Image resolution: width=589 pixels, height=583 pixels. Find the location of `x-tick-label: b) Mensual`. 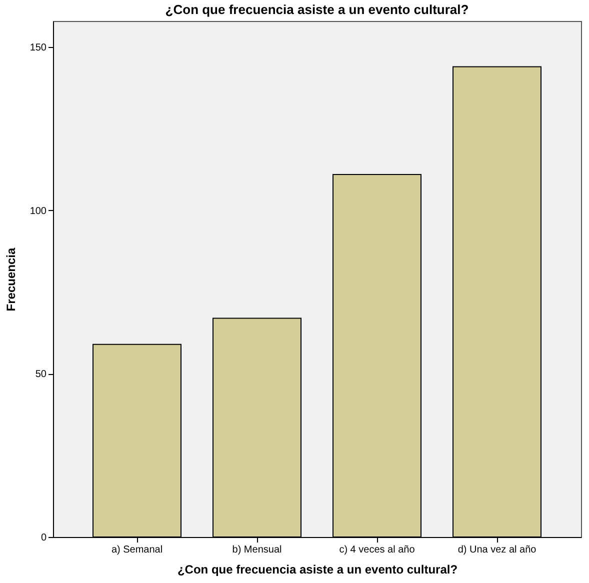

x-tick-label: b) Mensual is located at coordinates (257, 550).